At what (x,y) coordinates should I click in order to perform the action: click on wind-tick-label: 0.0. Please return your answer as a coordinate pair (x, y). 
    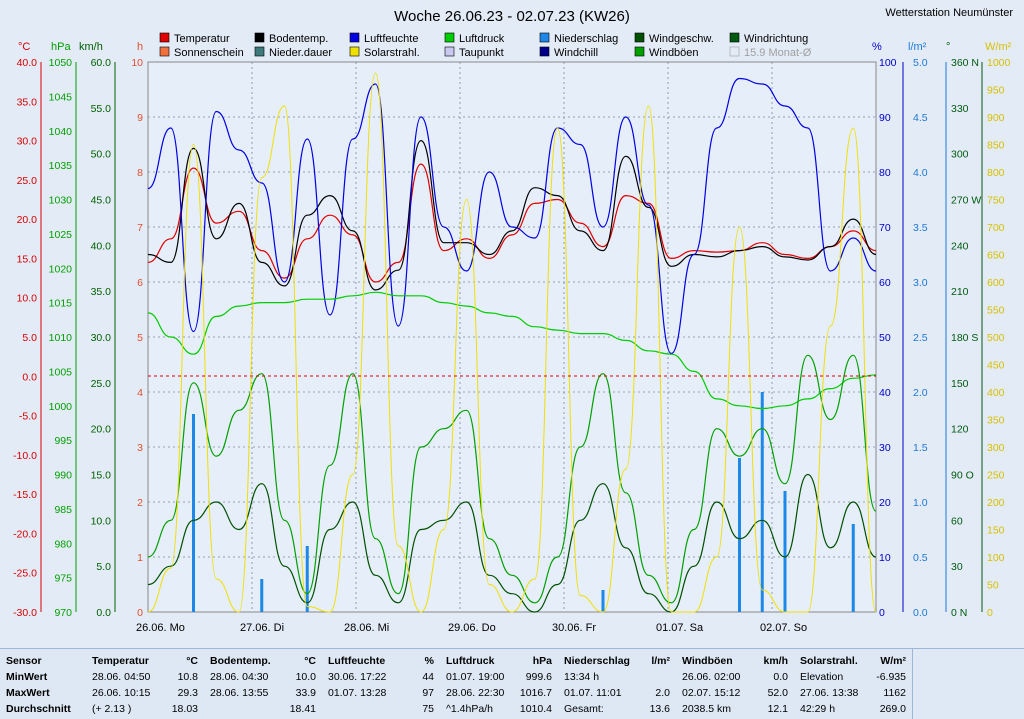
    Looking at the image, I should click on (103, 613).